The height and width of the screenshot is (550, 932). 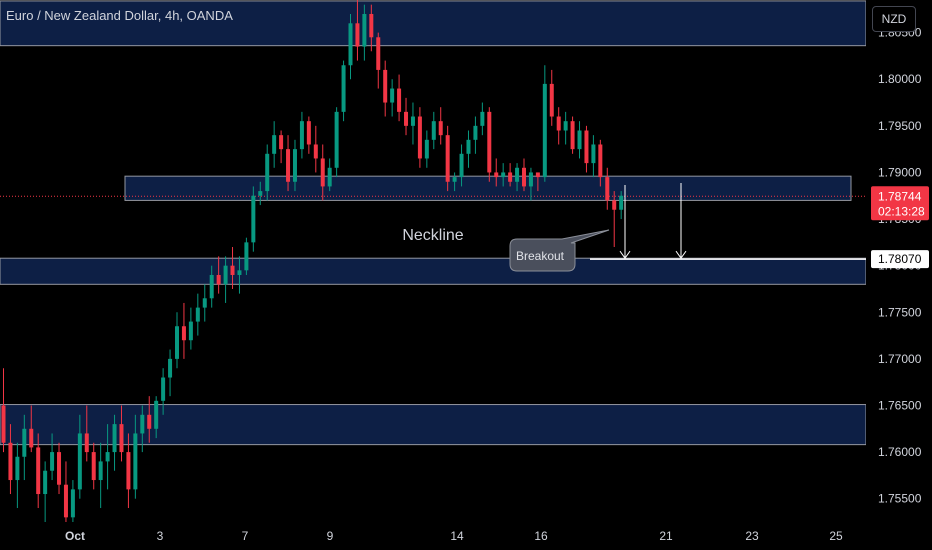 What do you see at coordinates (433, 536) in the screenshot?
I see `time-axis-bg` at bounding box center [433, 536].